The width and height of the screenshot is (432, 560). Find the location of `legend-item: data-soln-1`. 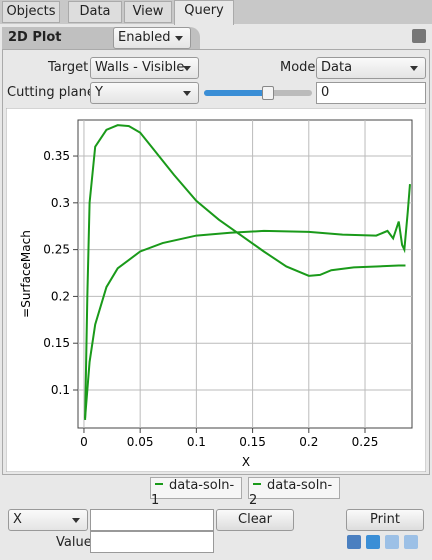

legend-item: data-soln-1 is located at coordinates (196, 492).